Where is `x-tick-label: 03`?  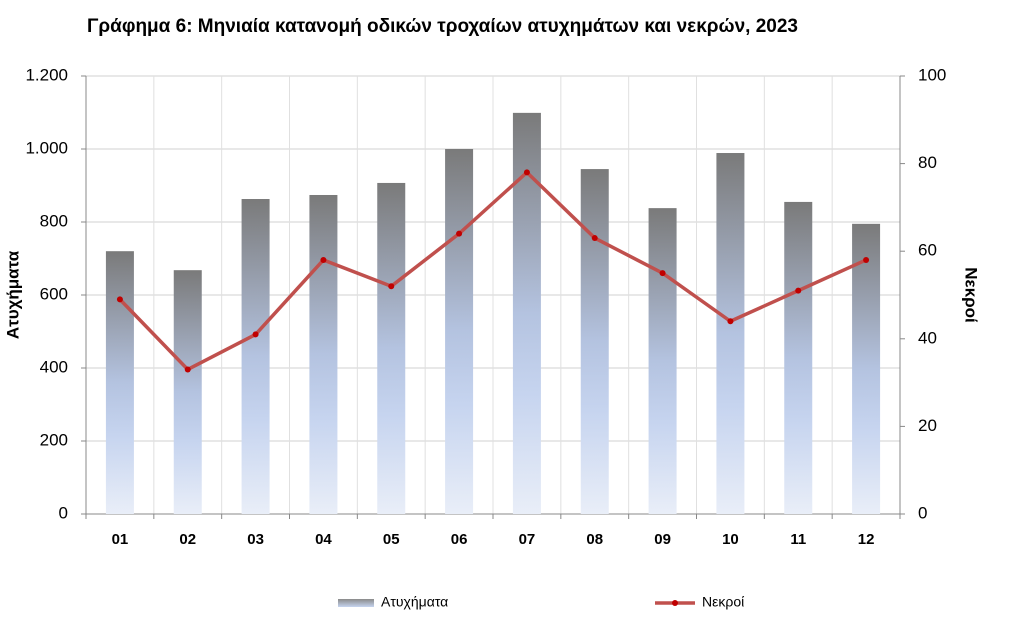 x-tick-label: 03 is located at coordinates (255, 539).